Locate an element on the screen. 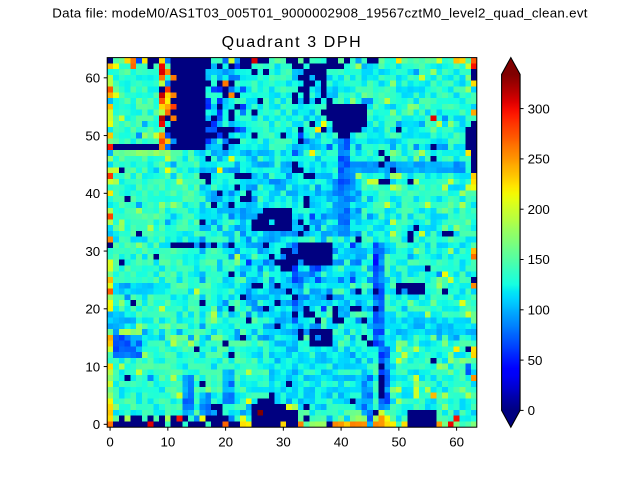 The width and height of the screenshot is (640, 480). svg-text: 100 is located at coordinates (539, 310).